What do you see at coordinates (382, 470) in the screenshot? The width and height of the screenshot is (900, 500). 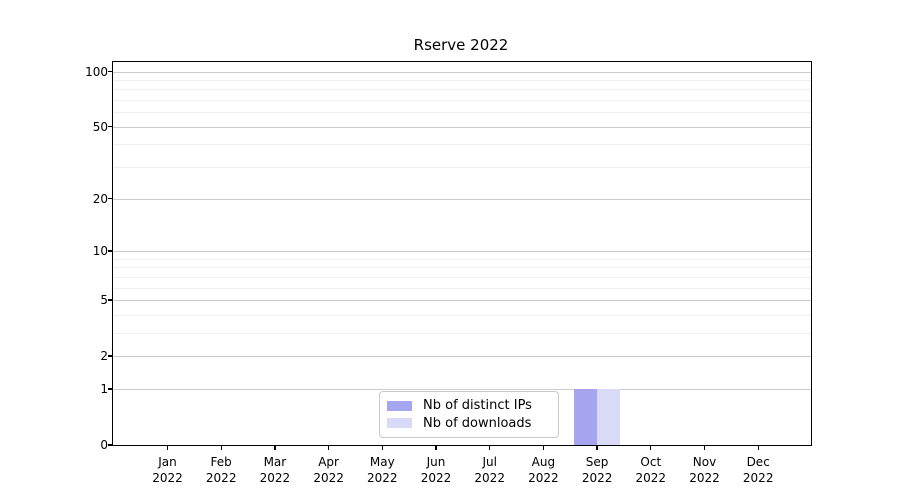 I see `x-tick-label: May 2022` at bounding box center [382, 470].